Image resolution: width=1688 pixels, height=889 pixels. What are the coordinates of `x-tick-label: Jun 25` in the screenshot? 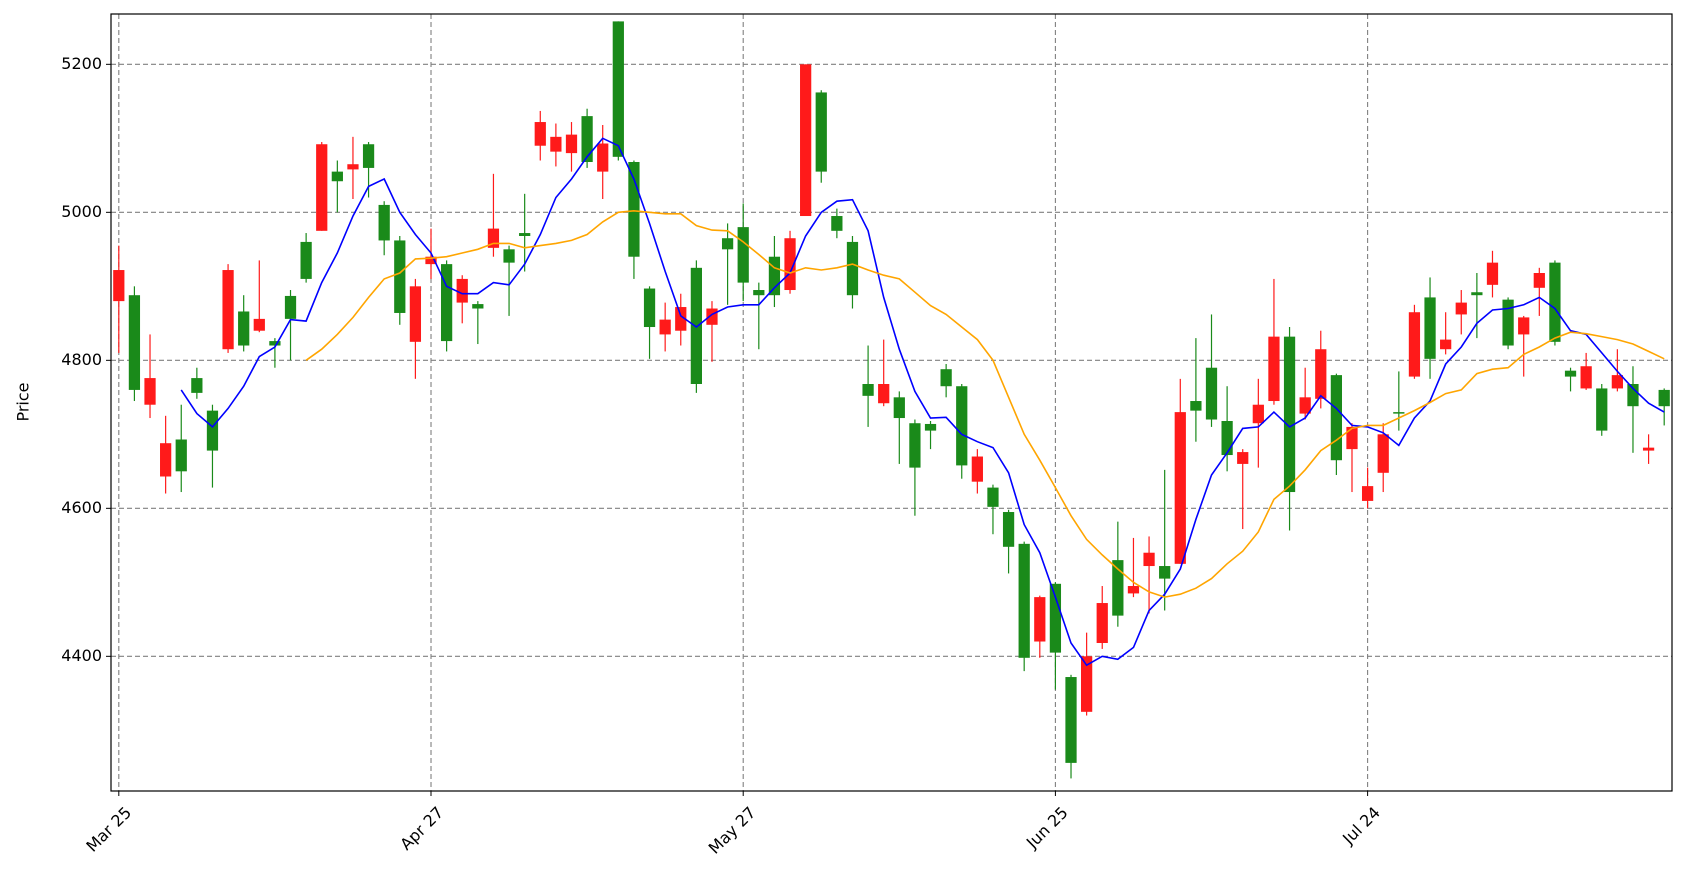 It's located at (1047, 828).